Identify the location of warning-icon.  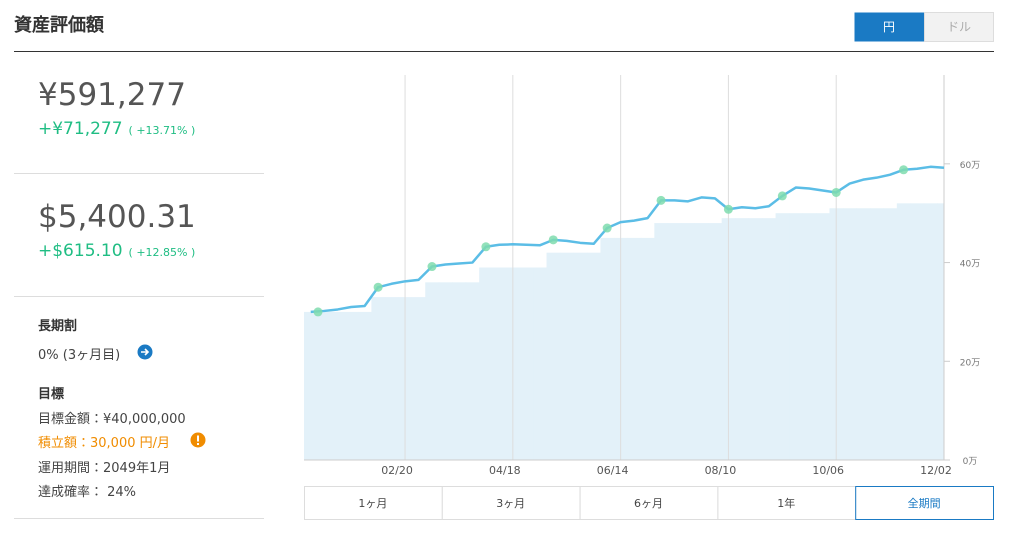
(198, 440).